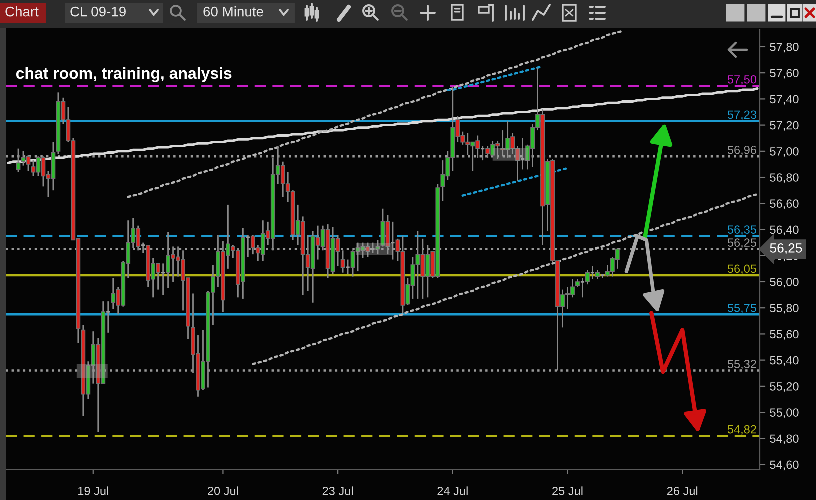 This screenshot has width=816, height=500. What do you see at coordinates (742, 80) in the screenshot?
I see `ref-line-label: 57,50` at bounding box center [742, 80].